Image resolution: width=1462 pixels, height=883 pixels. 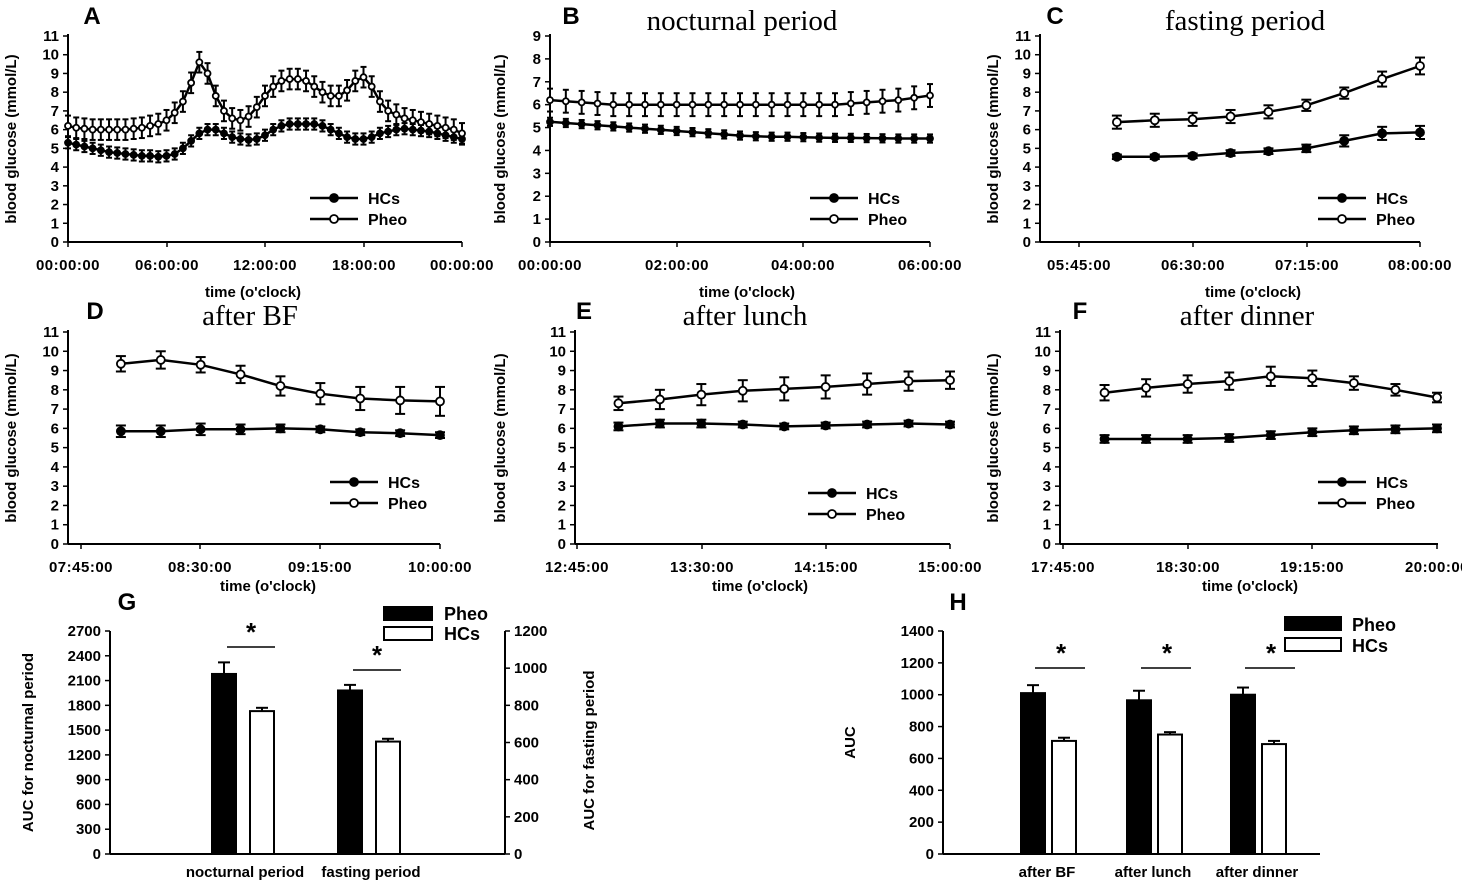 I want to click on y-tick-label: 2400, so click(x=84, y=656).